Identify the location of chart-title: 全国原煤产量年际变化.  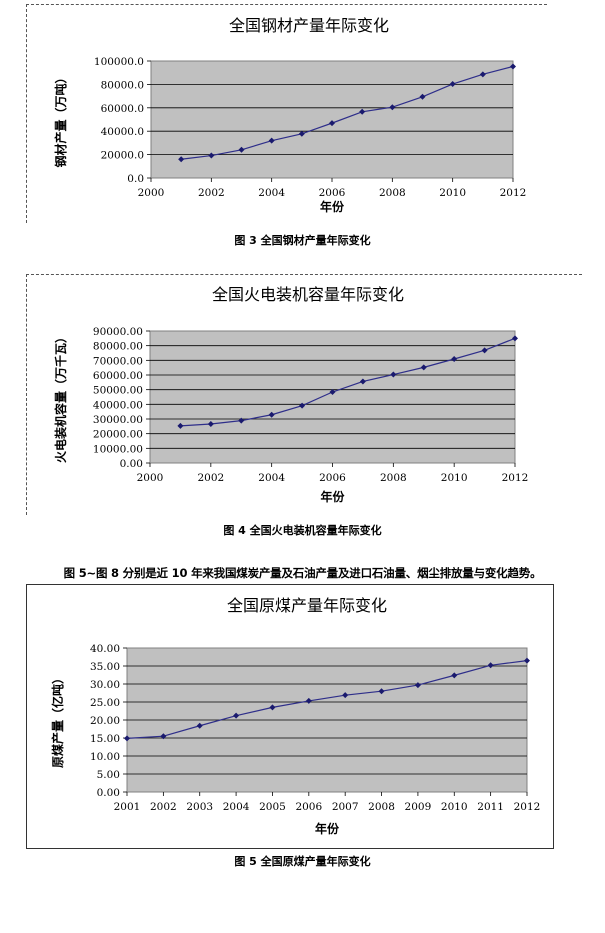
(307, 605).